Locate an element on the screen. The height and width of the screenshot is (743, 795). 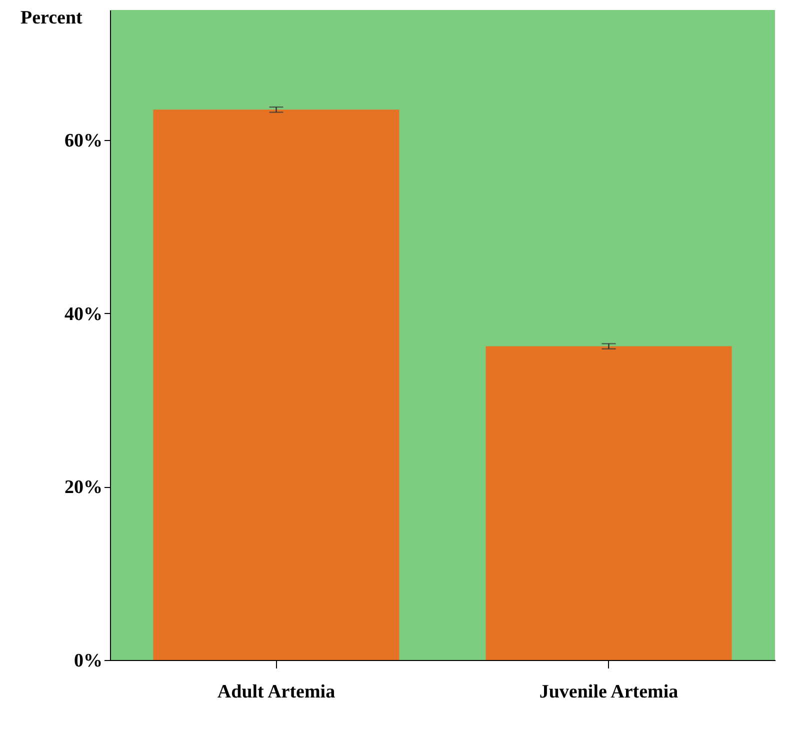
y-tick-label: 0% is located at coordinates (88, 661).